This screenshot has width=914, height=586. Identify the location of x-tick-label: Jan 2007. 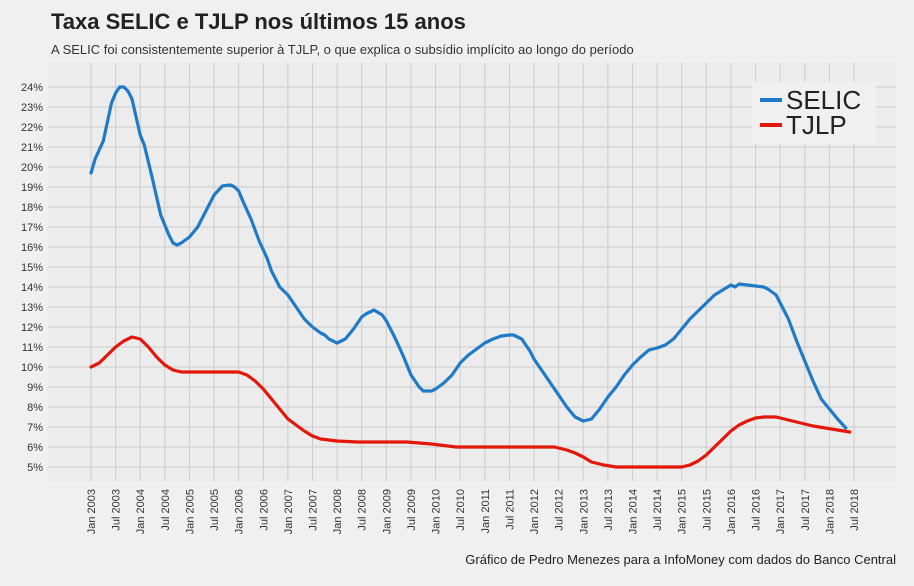
(289, 511).